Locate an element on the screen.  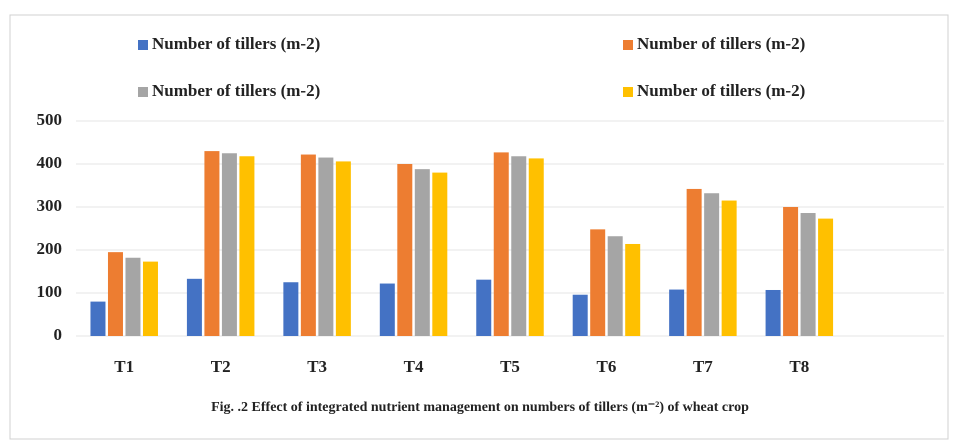
y-tick-label: 100 is located at coordinates (50, 291).